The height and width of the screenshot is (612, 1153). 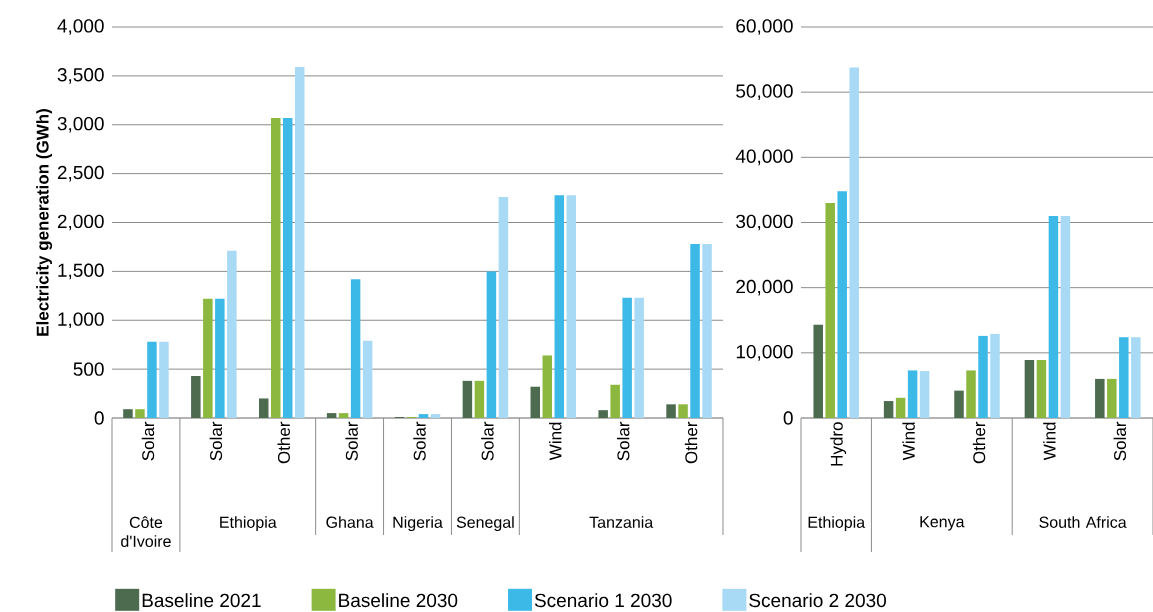 What do you see at coordinates (764, 222) in the screenshot?
I see `y-tick-label: 30,000` at bounding box center [764, 222].